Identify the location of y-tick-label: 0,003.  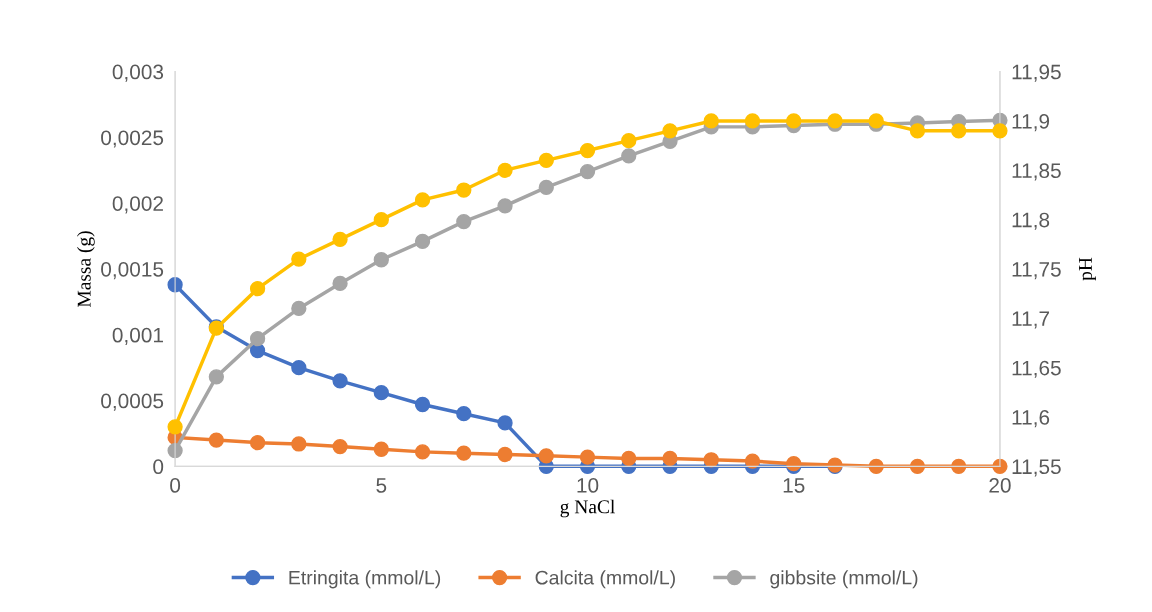
(138, 73).